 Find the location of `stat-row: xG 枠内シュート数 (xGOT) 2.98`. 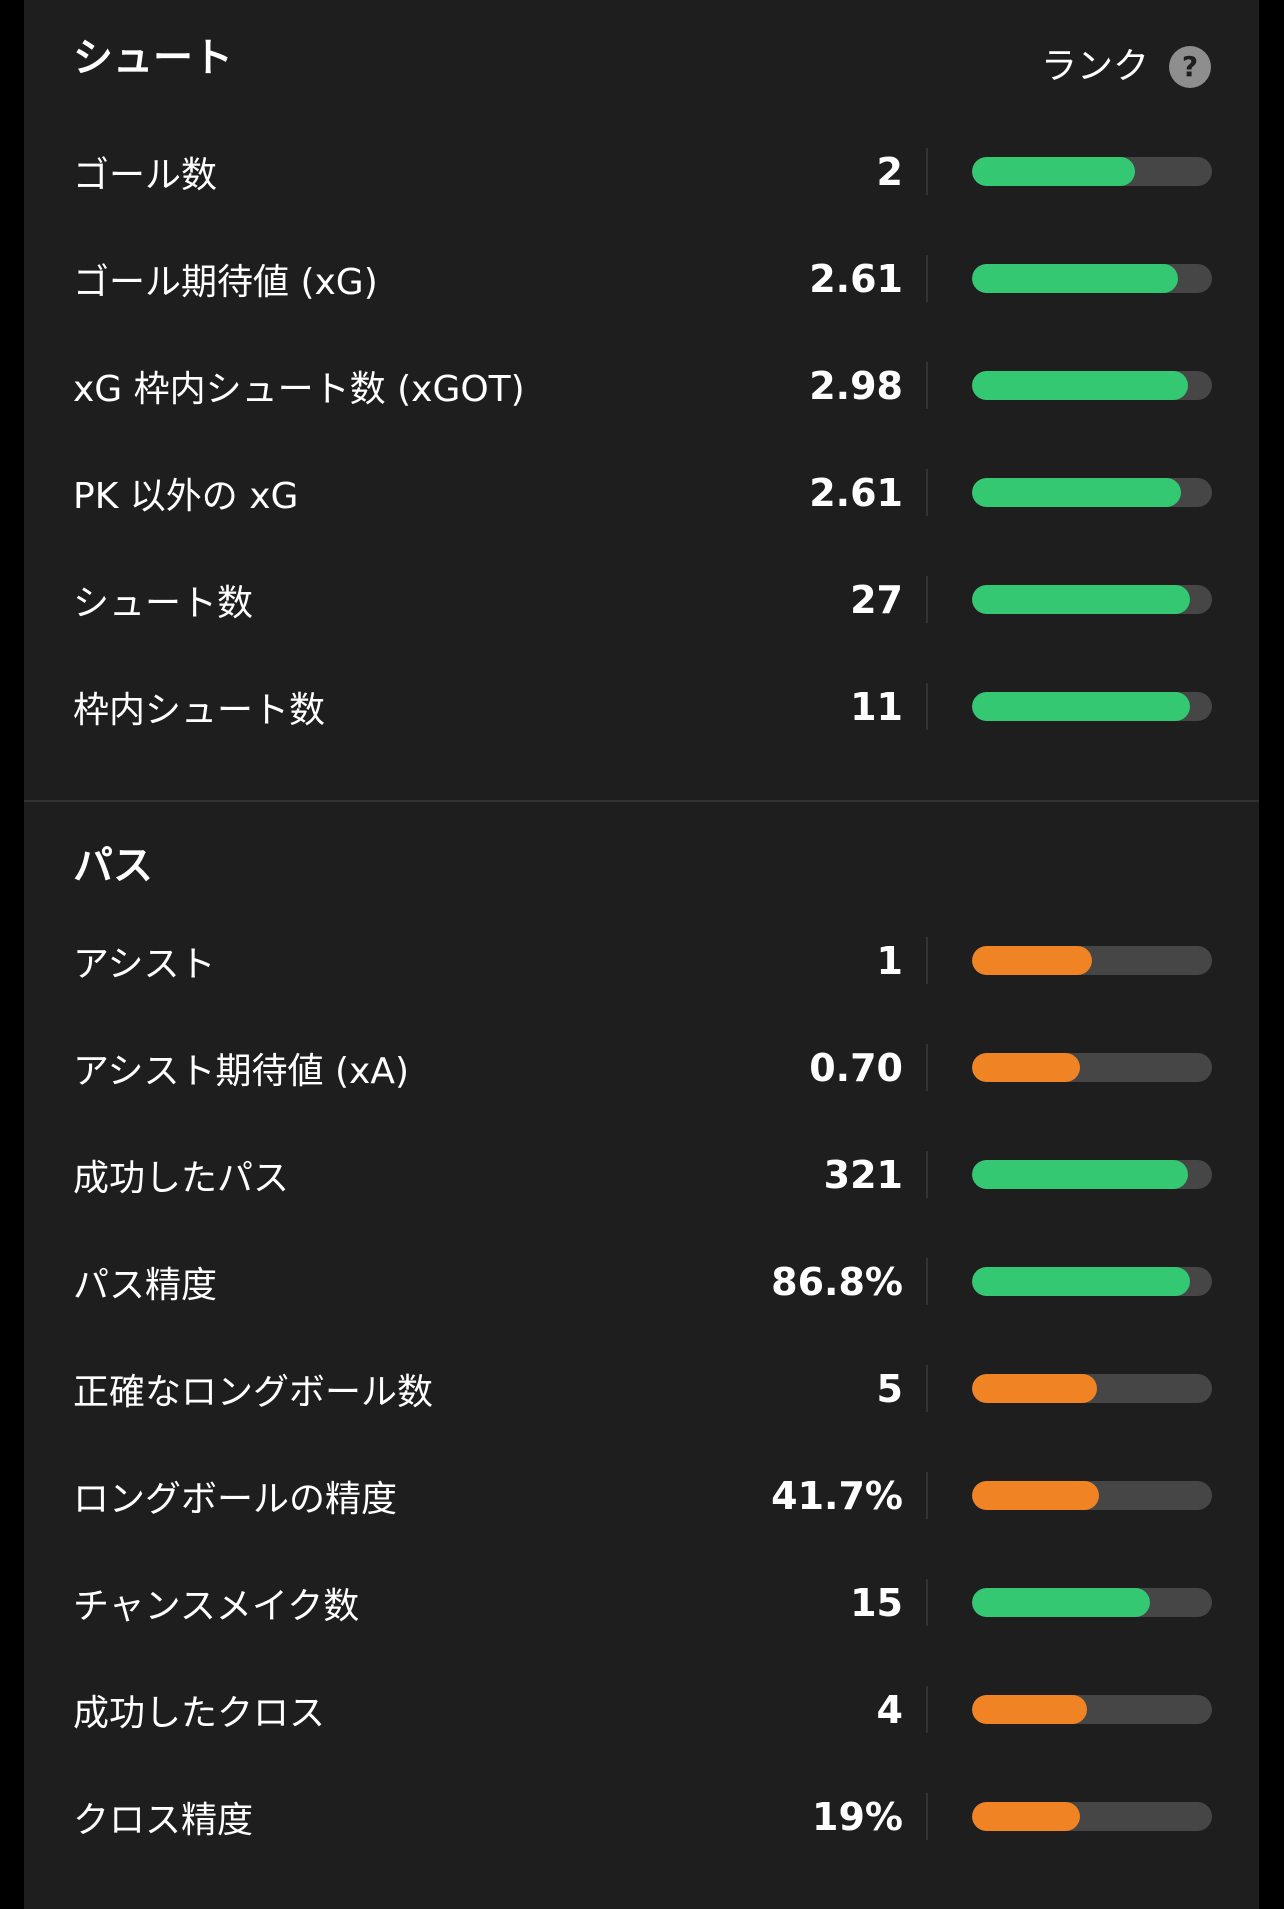

stat-row: xG 枠内シュート数 (xGOT) 2.98 is located at coordinates (641, 385).